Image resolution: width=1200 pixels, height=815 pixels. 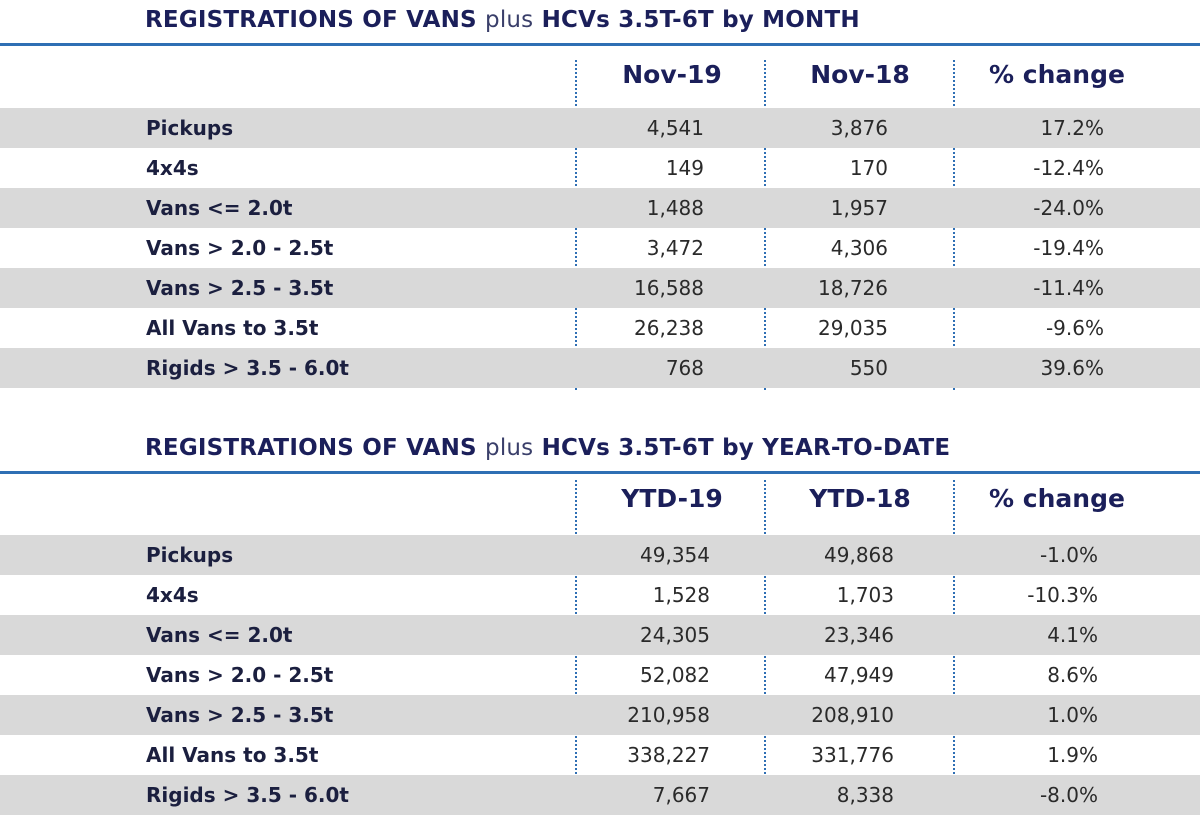 What do you see at coordinates (859, 248) in the screenshot?
I see `value-cell: 4,306` at bounding box center [859, 248].